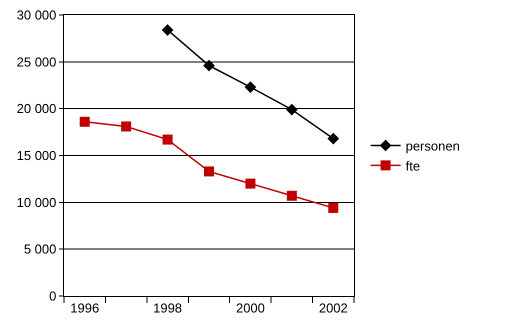 The height and width of the screenshot is (324, 508). Describe the element at coordinates (40, 249) in the screenshot. I see `y-tick-label: 5 000` at that location.